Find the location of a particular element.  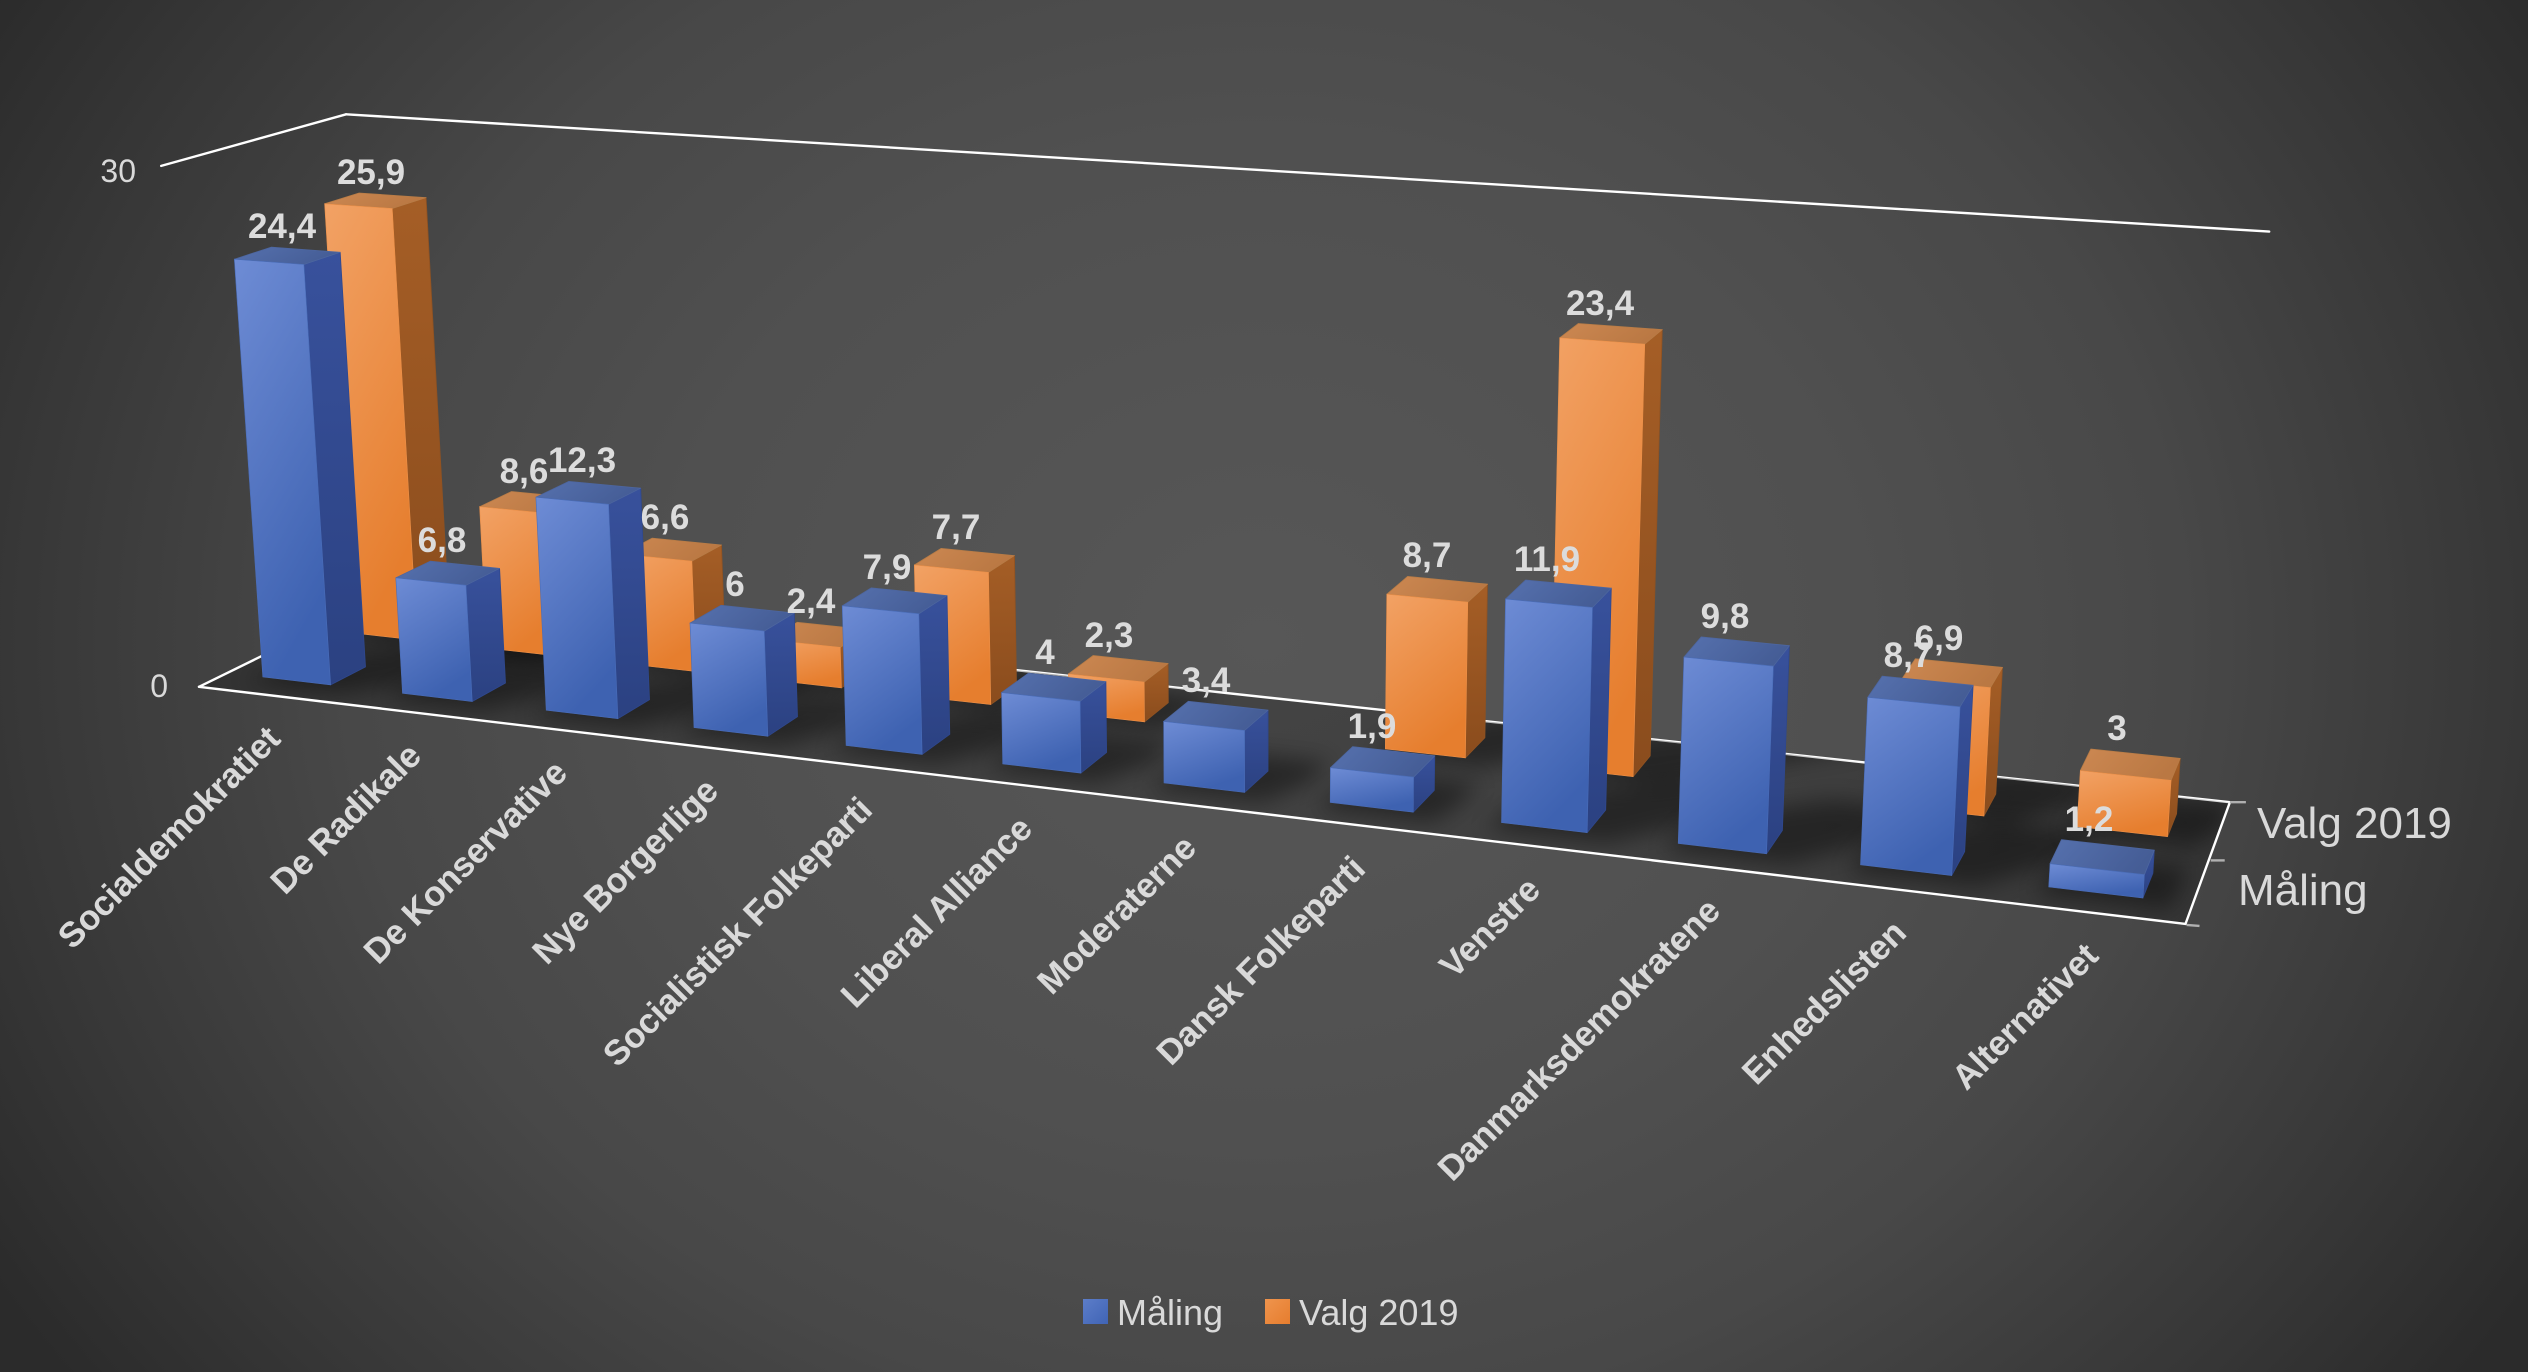

svg-text: 6,6 is located at coordinates (665, 517).